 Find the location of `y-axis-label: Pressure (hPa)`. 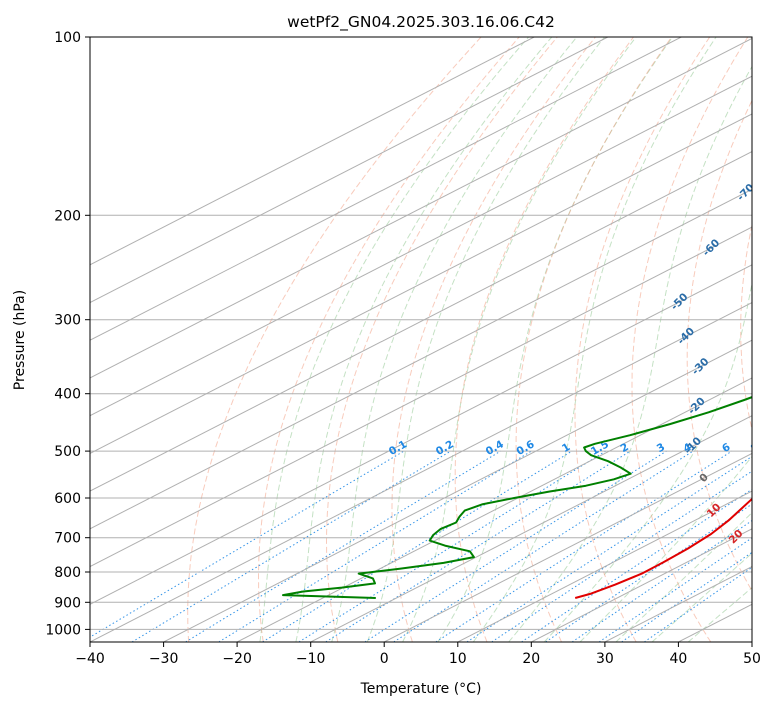

y-axis-label: Pressure (hPa) is located at coordinates (20, 340).